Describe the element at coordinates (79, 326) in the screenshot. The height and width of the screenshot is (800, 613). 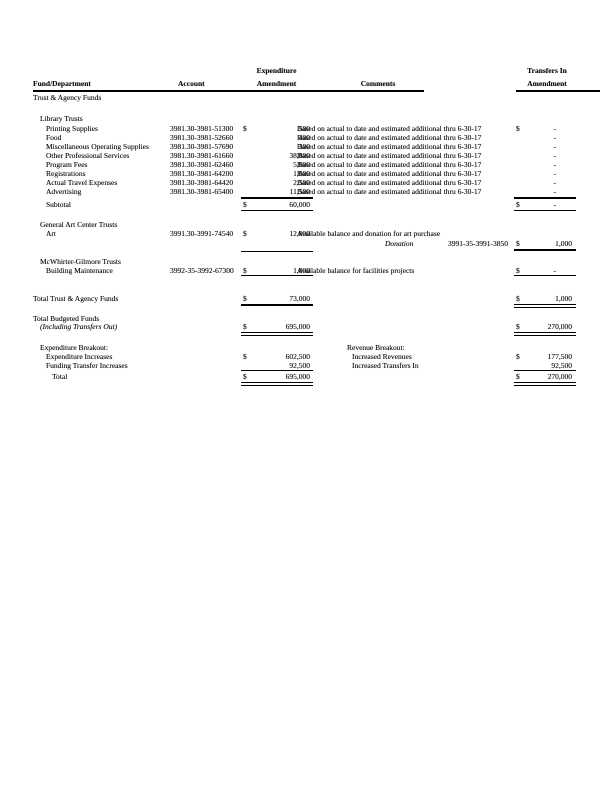
I see `including-transfers-label: (Including Transfers Out)` at that location.